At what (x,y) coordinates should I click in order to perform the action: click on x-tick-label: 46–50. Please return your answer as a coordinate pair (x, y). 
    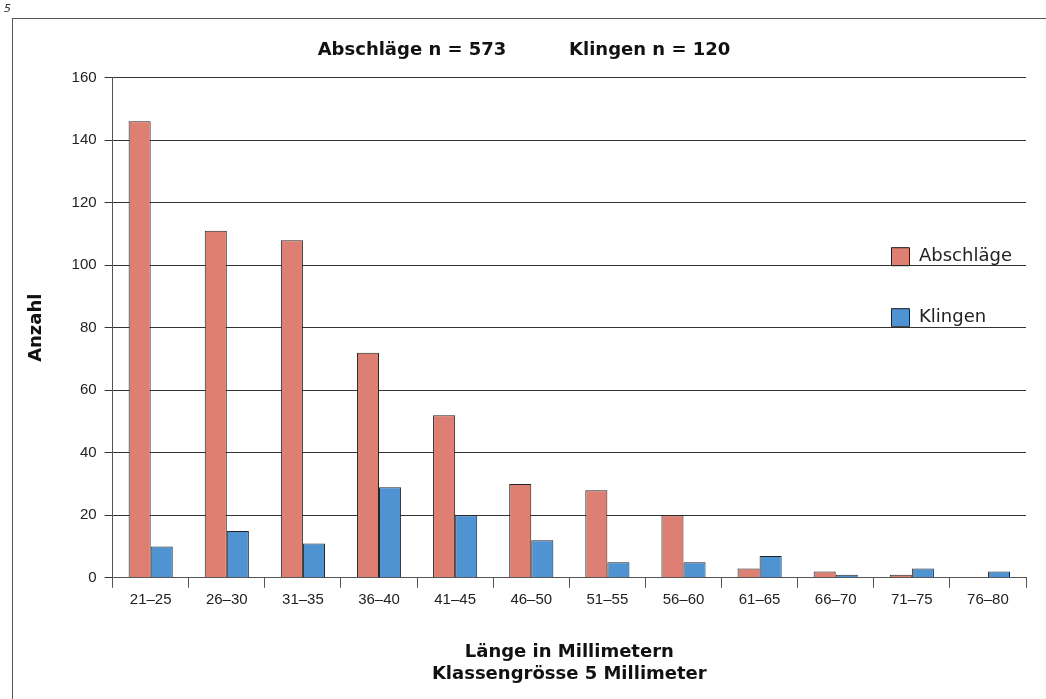
    Looking at the image, I should click on (531, 598).